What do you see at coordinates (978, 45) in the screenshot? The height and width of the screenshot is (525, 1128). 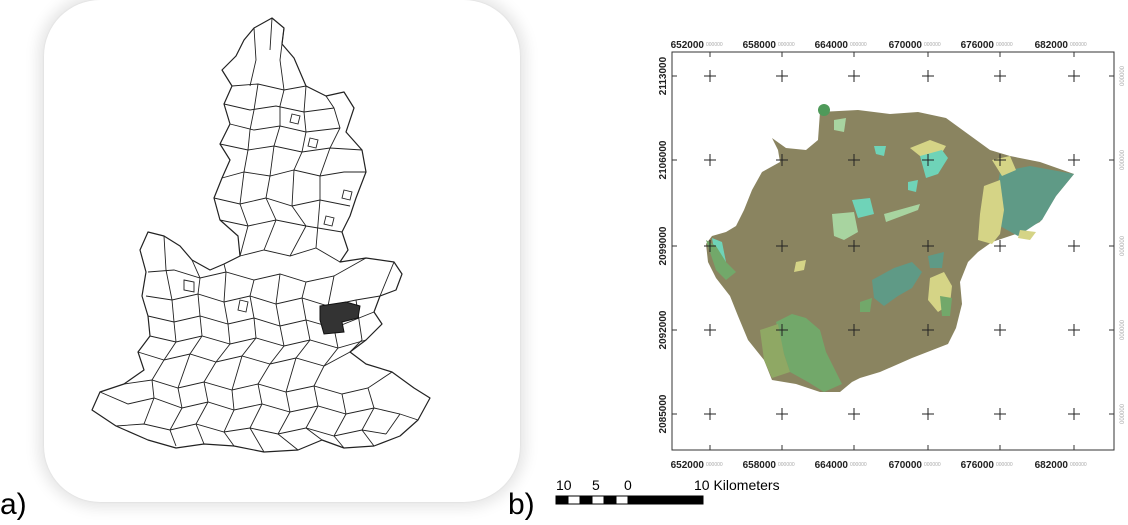 I see `x-tick-label-top: 676000` at bounding box center [978, 45].